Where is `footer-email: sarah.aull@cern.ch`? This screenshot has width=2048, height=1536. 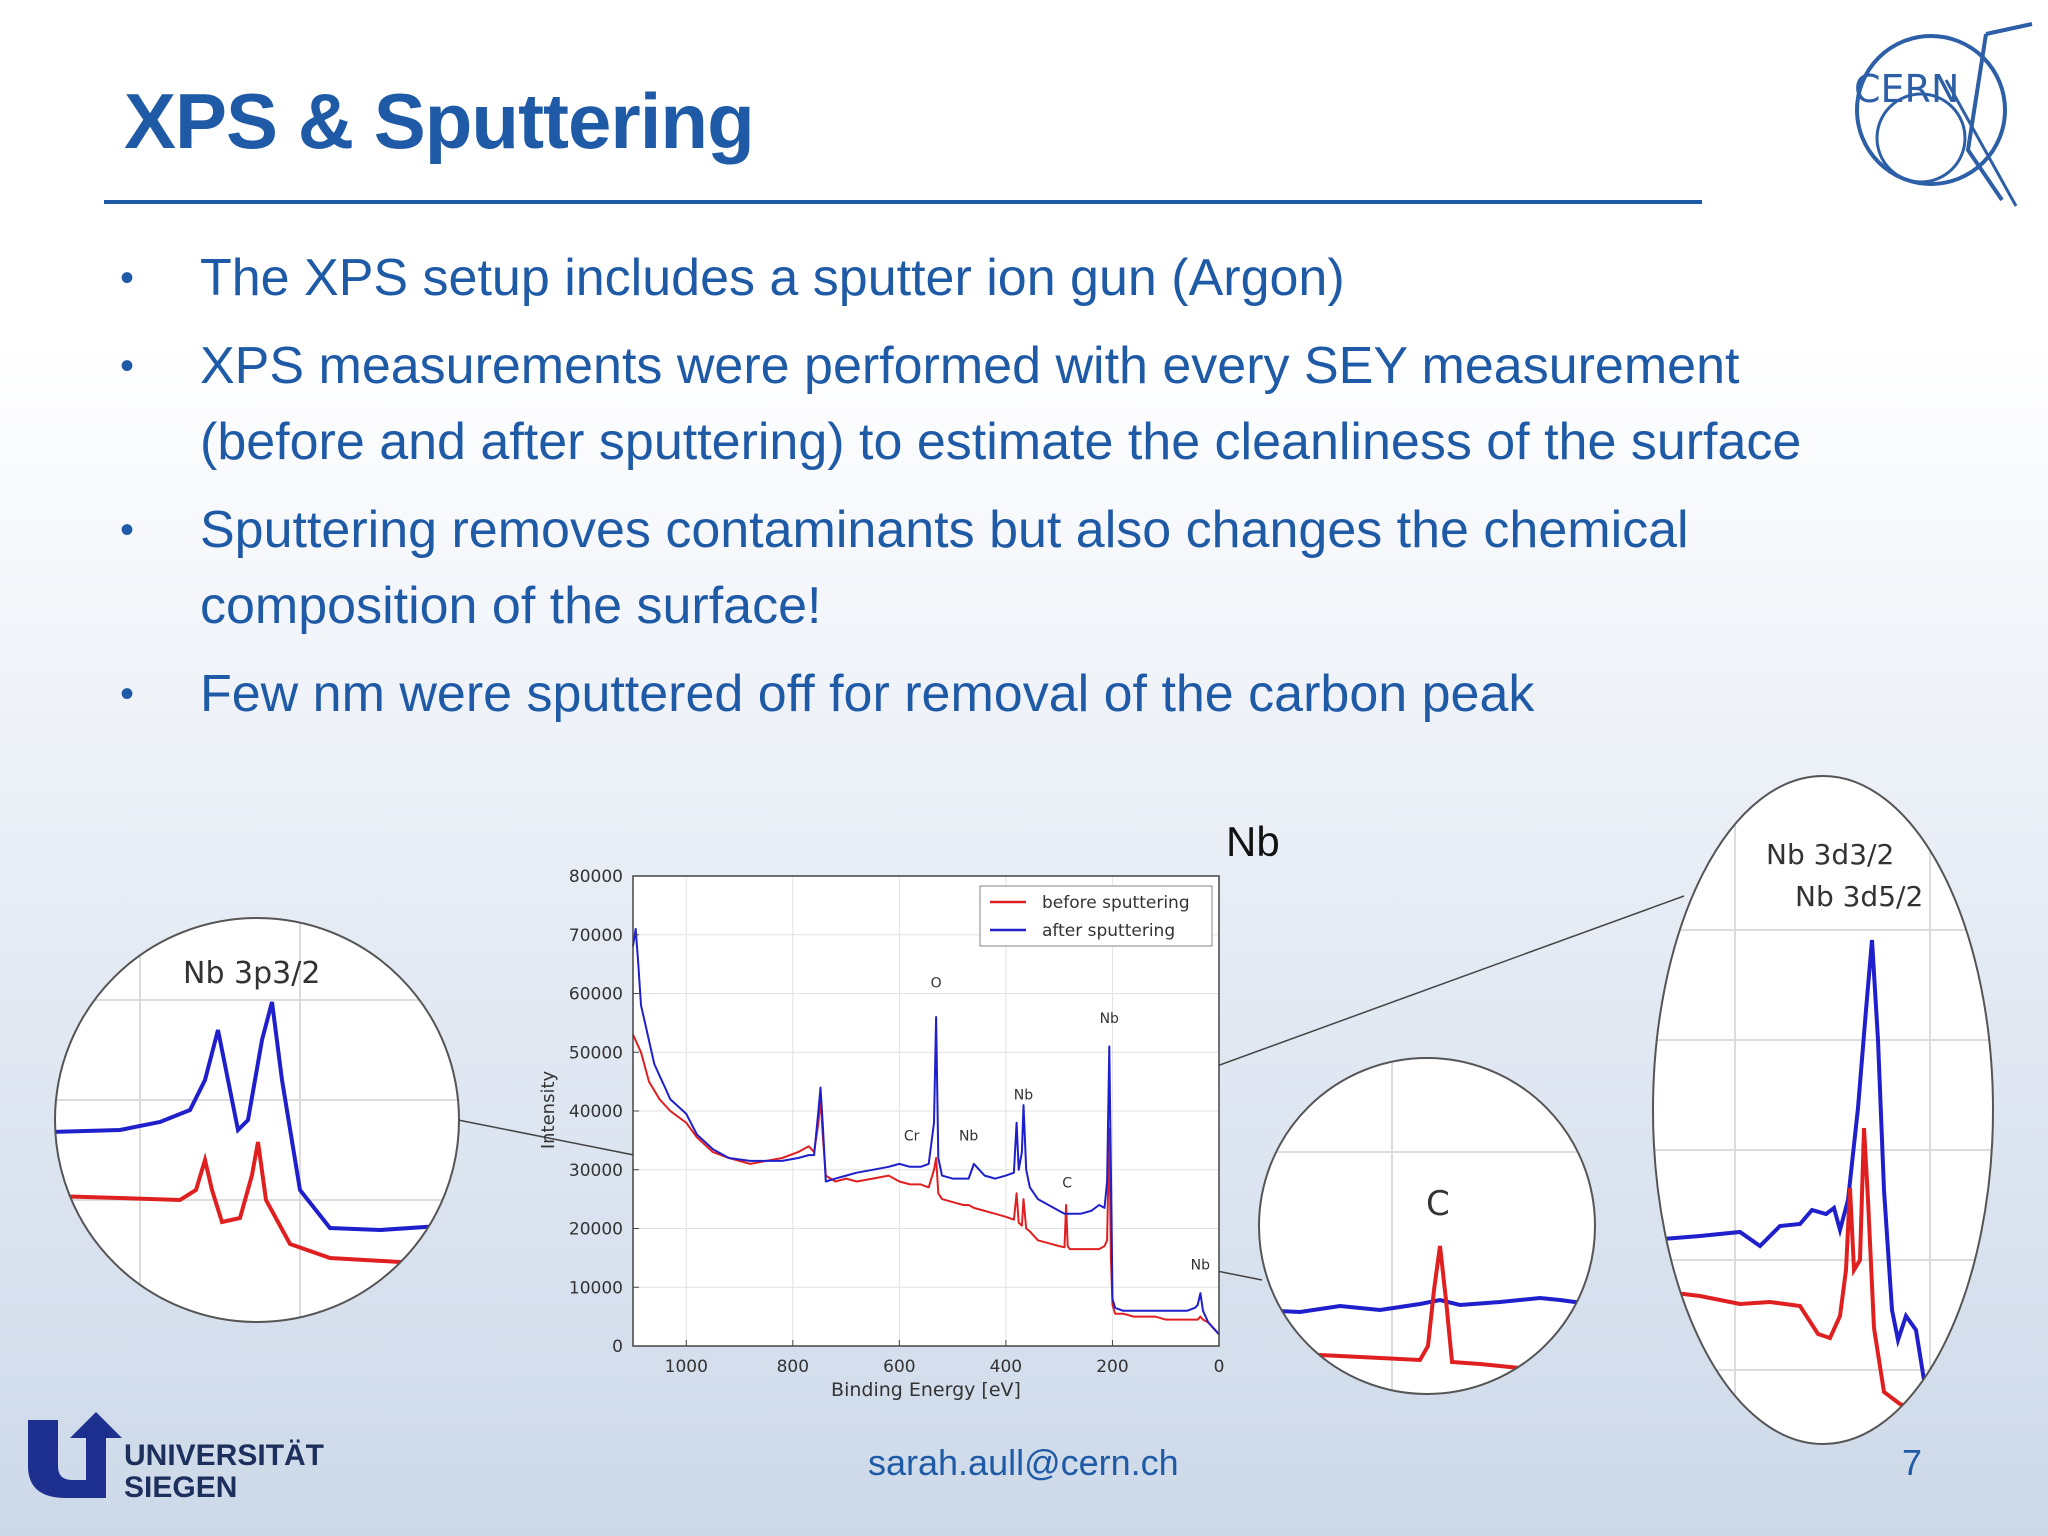 footer-email: sarah.aull@cern.ch is located at coordinates (1023, 1462).